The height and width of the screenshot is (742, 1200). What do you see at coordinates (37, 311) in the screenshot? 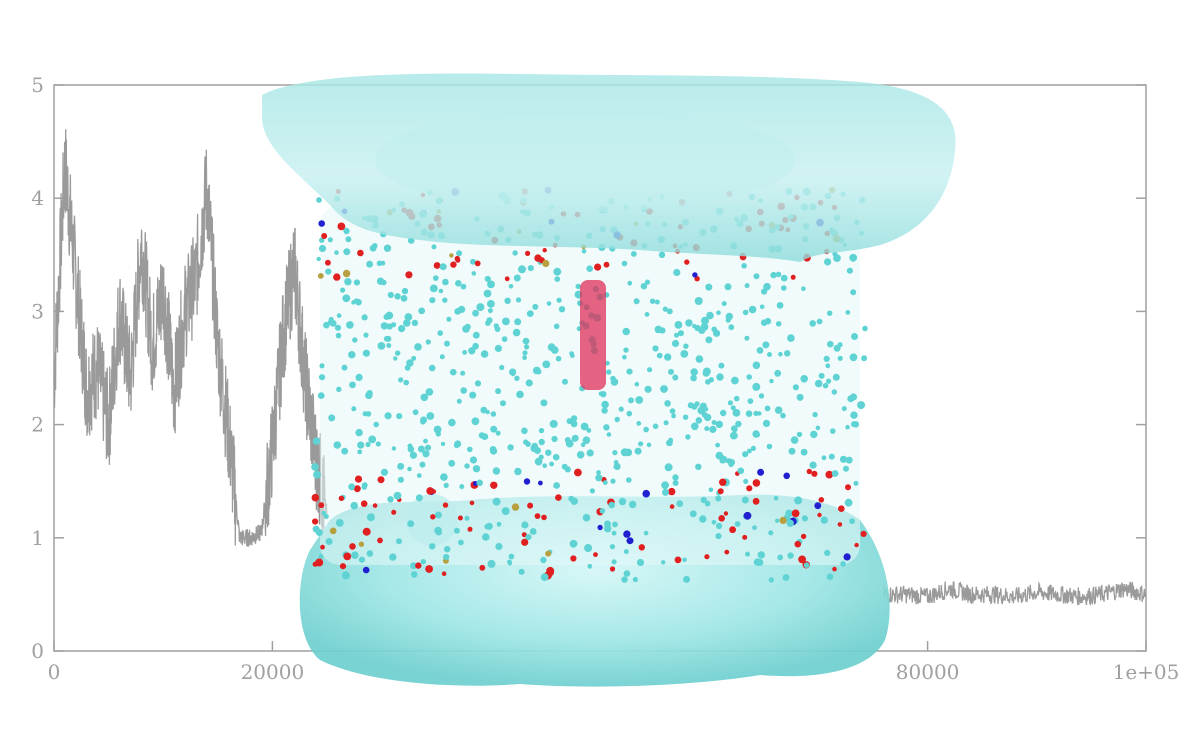
I see `y-tick-label: 3` at bounding box center [37, 311].